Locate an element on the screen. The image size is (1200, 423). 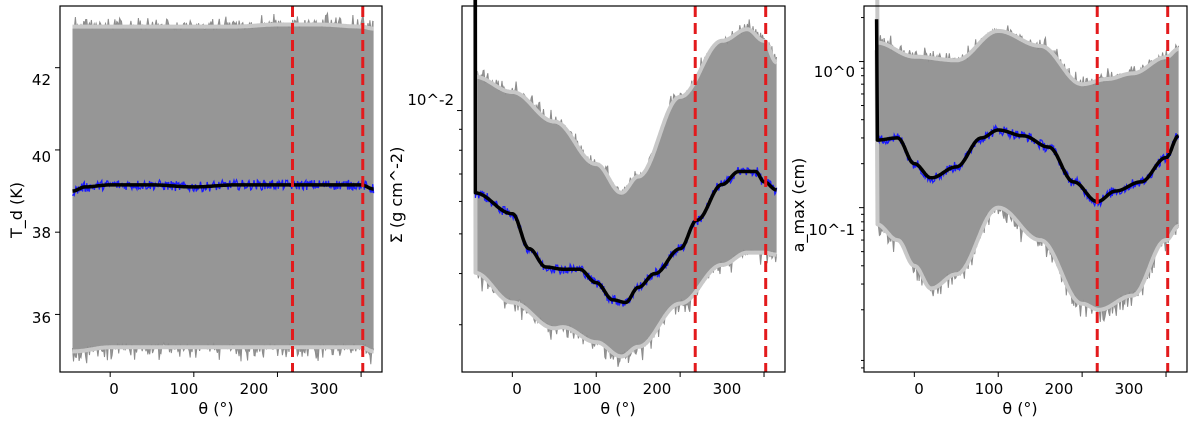
y-tick-label: 10^-2 is located at coordinates (430, 100).